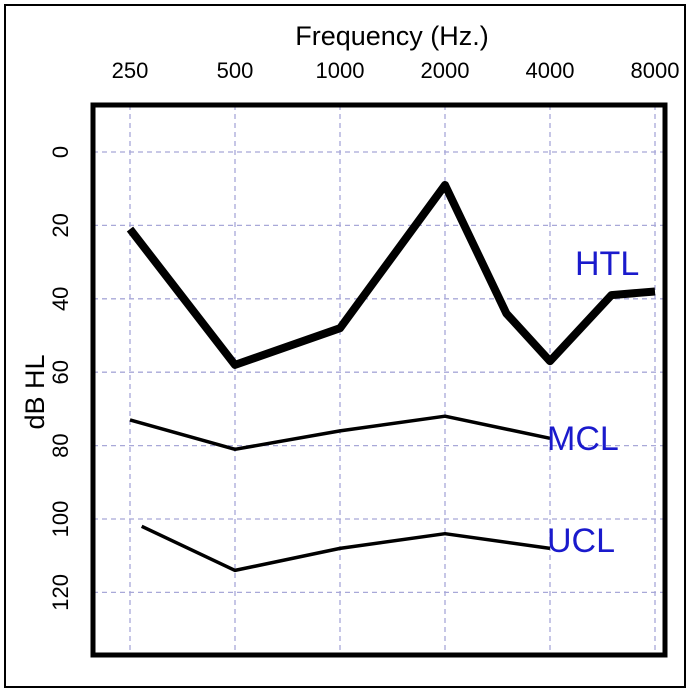  What do you see at coordinates (583, 439) in the screenshot?
I see `series-label-mcl: MCL` at bounding box center [583, 439].